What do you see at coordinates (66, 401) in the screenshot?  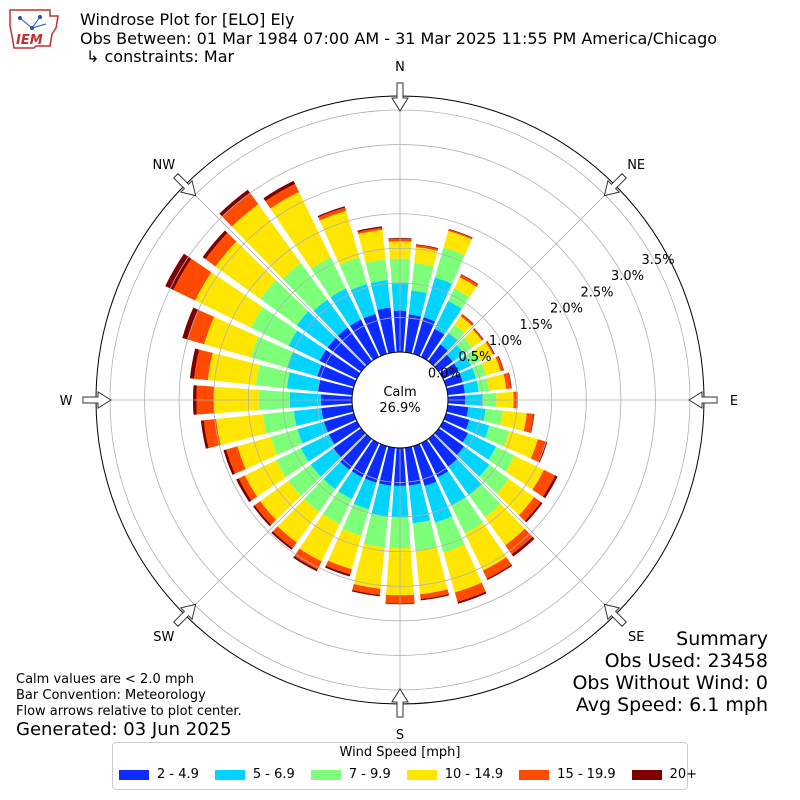 I see `compass-label-W: W` at bounding box center [66, 401].